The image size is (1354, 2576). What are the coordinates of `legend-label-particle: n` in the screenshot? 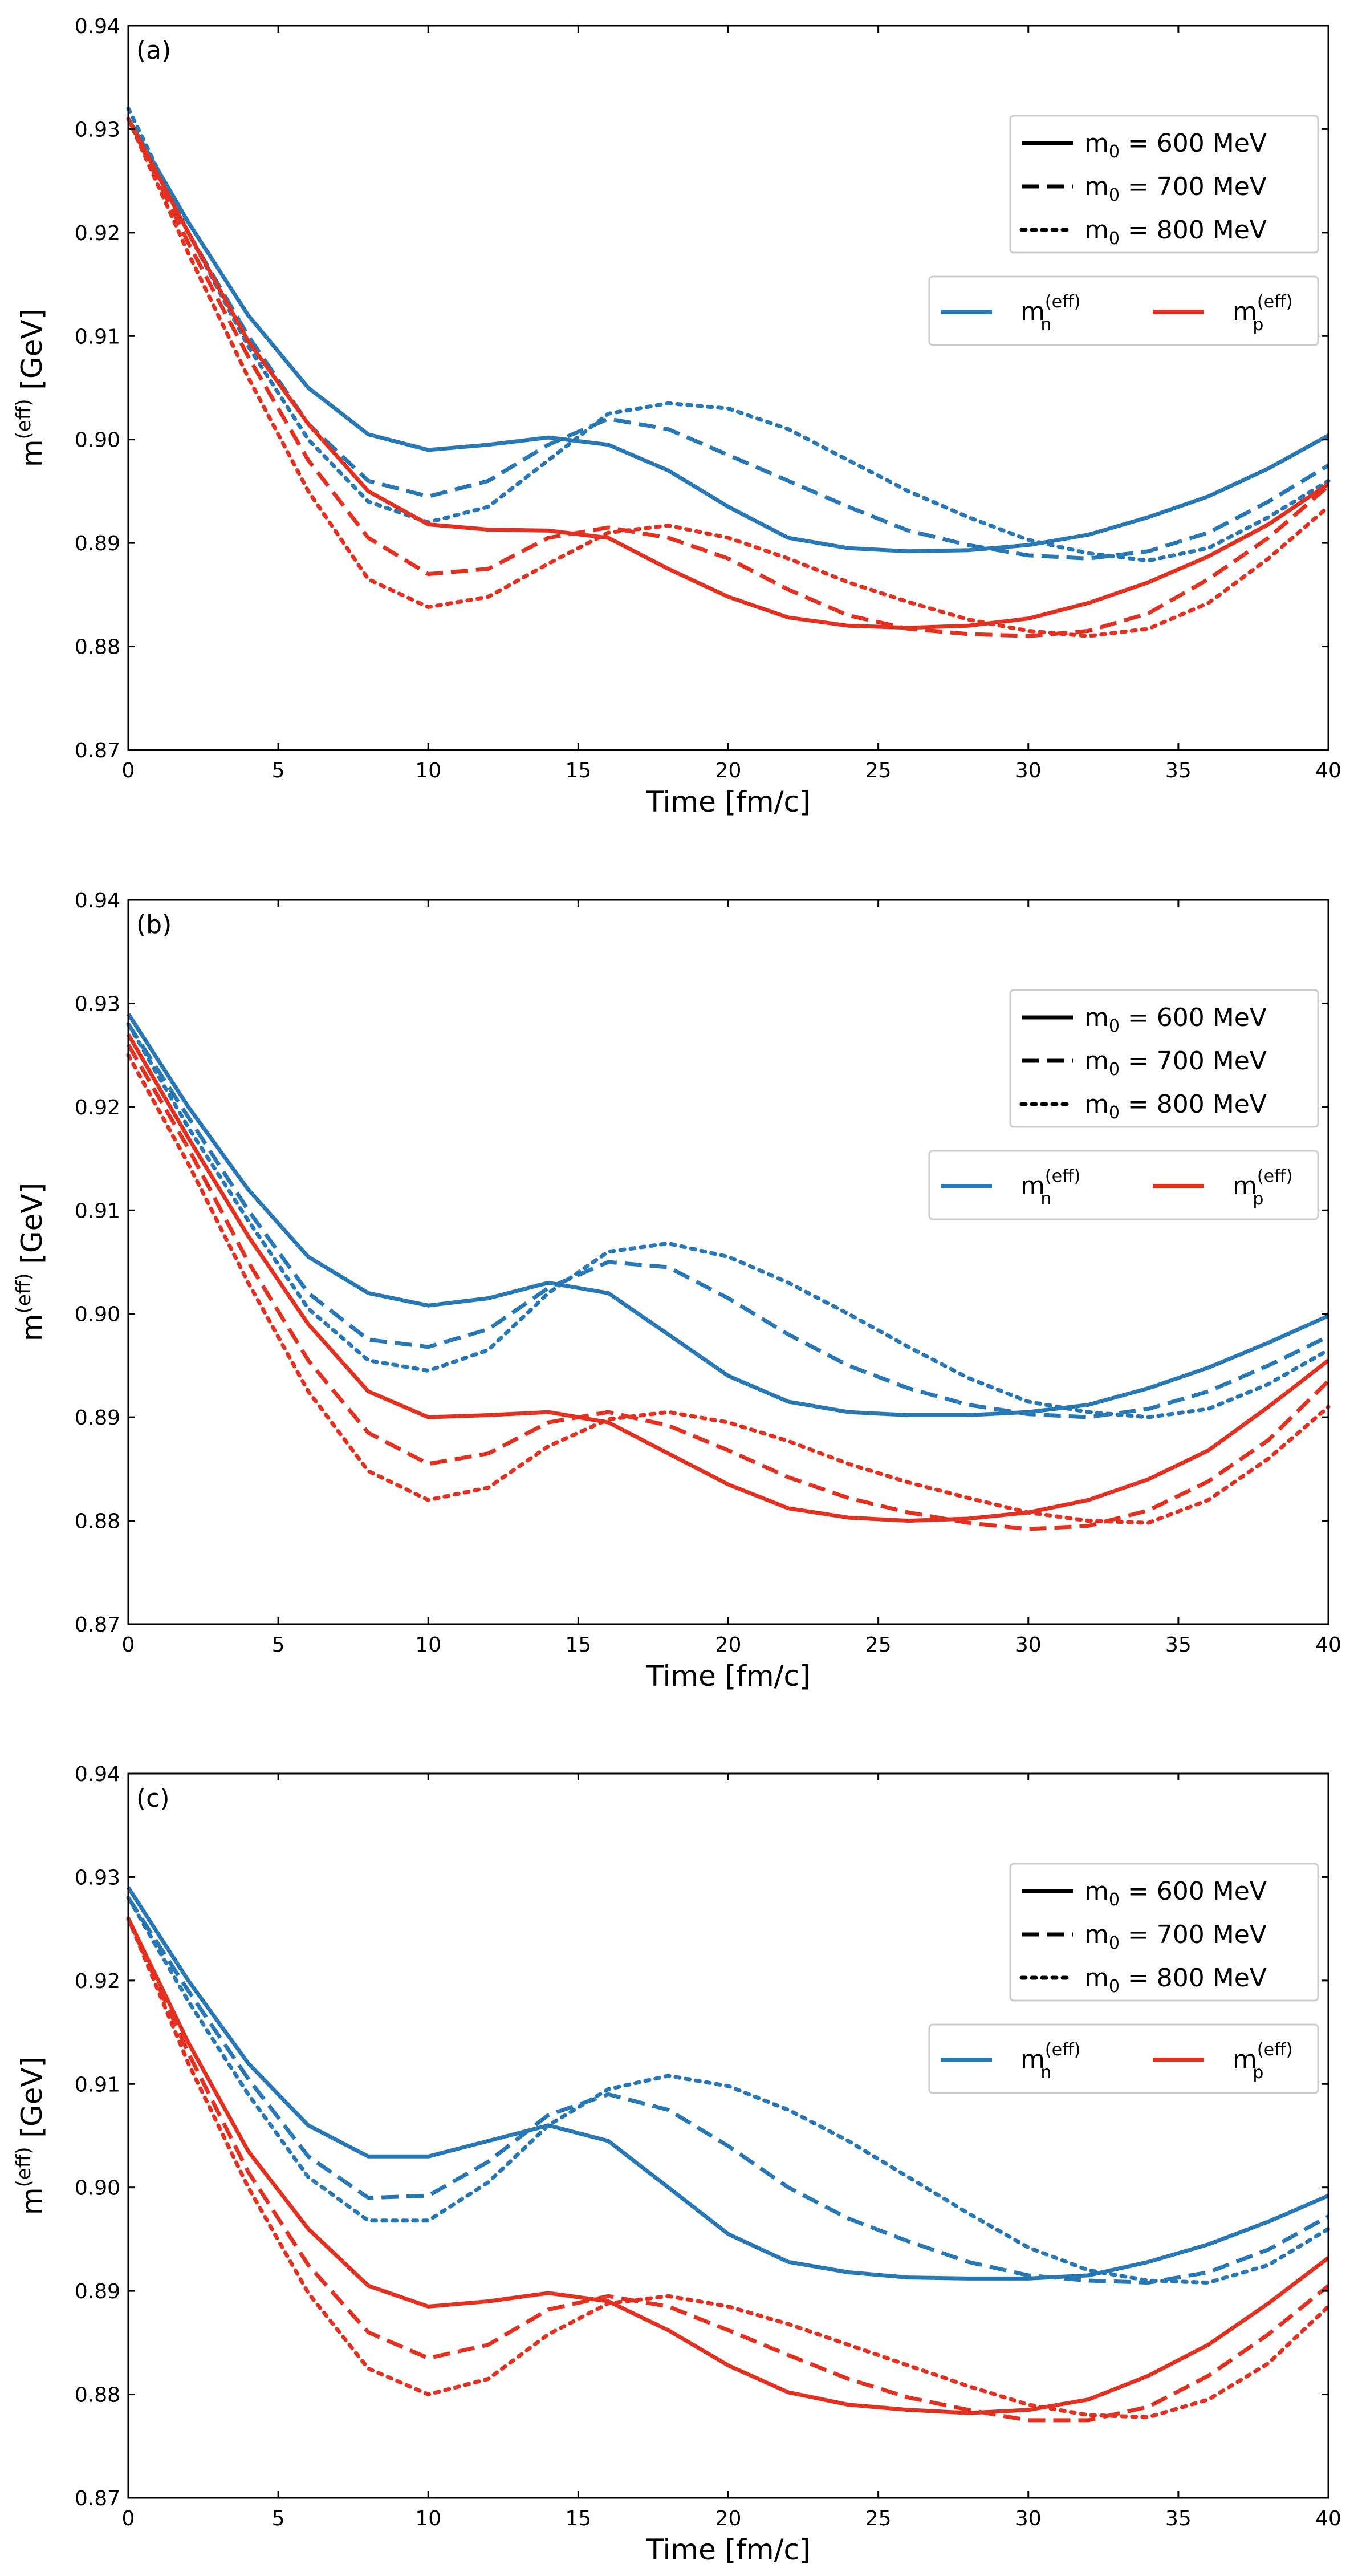 It's located at (1045, 2073).